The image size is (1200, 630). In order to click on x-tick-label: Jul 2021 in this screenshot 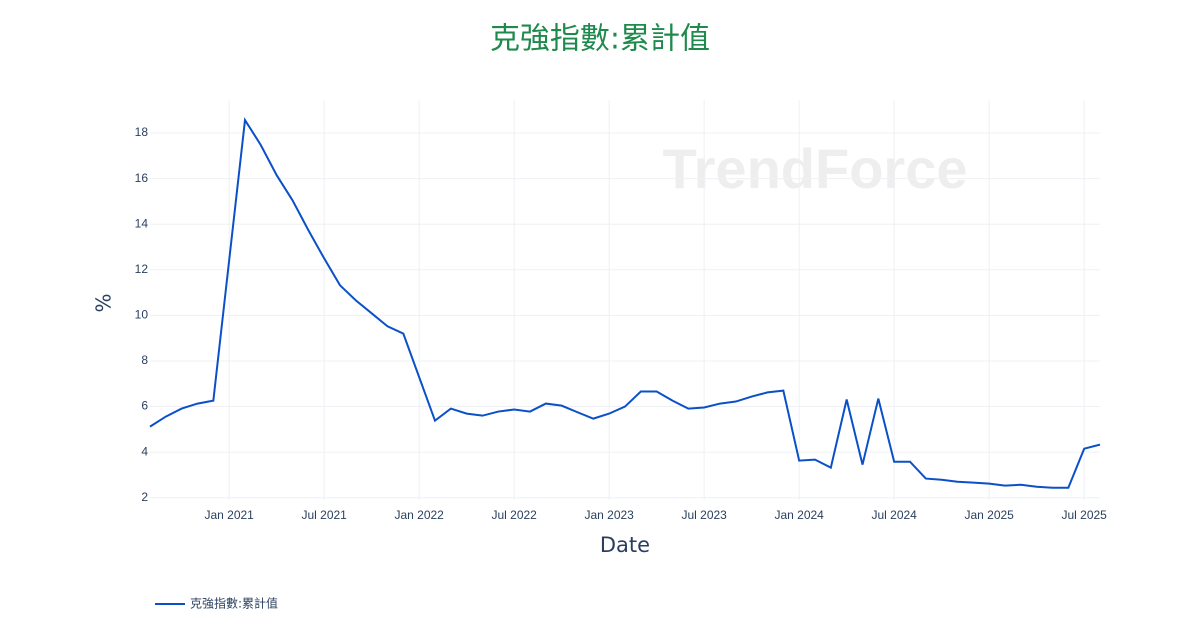, I will do `click(324, 515)`.